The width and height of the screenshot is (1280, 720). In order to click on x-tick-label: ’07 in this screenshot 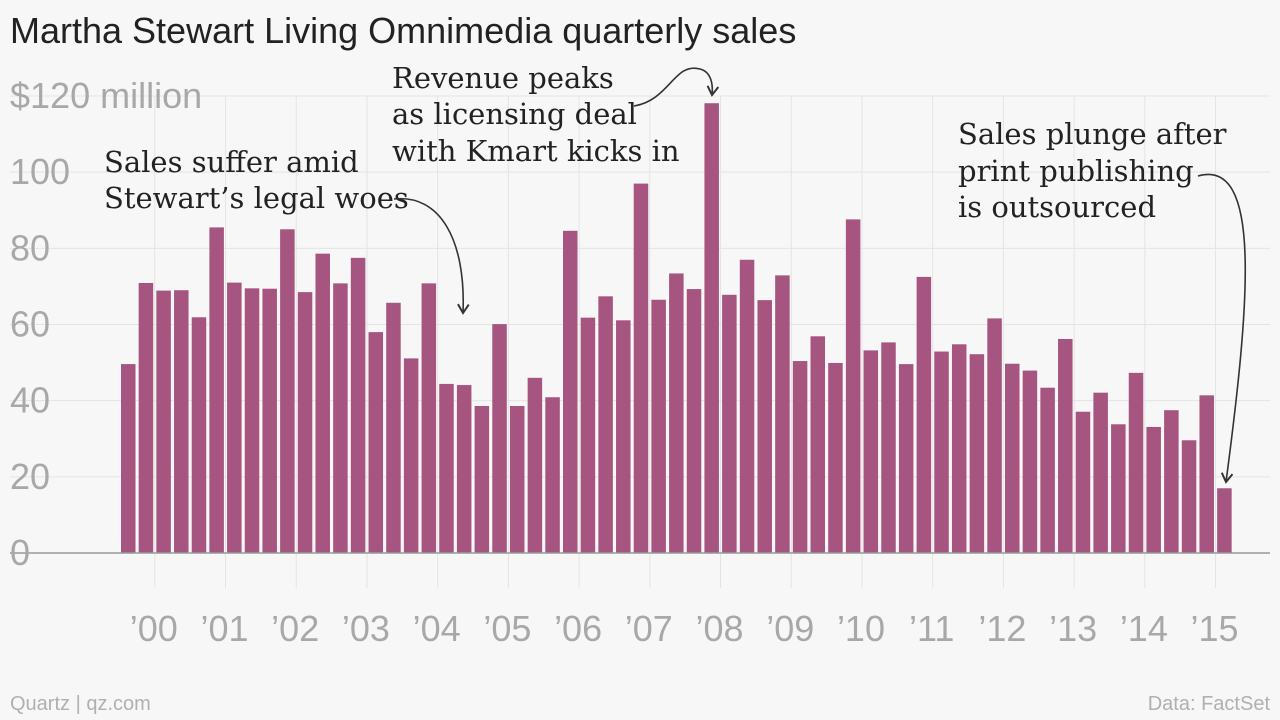, I will do `click(649, 628)`.